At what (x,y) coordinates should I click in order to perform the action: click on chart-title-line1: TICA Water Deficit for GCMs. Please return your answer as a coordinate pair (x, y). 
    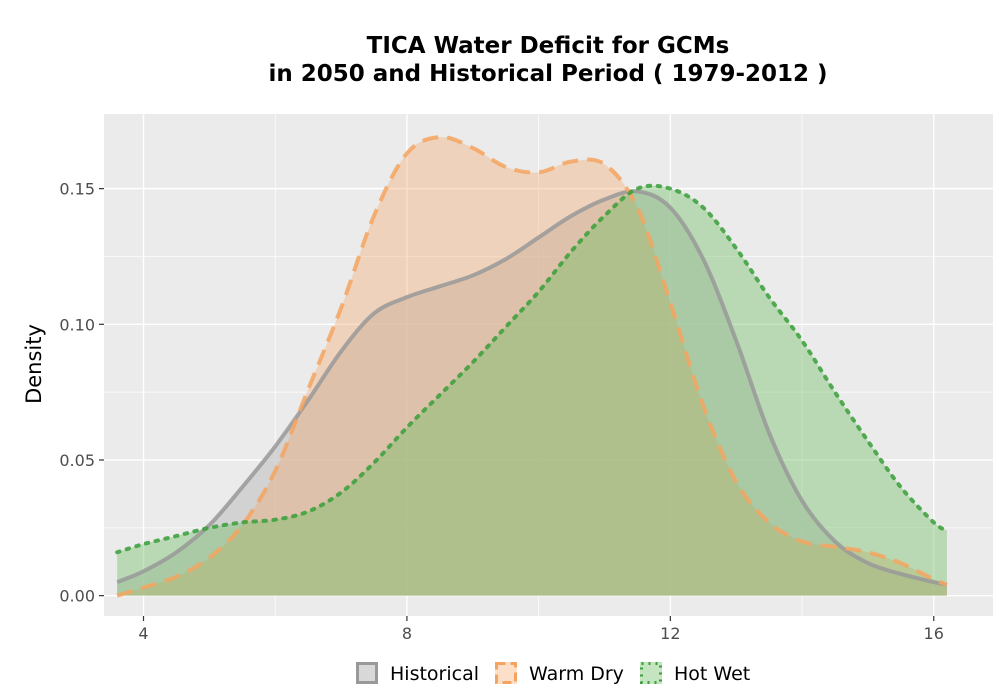
    Looking at the image, I should click on (548, 46).